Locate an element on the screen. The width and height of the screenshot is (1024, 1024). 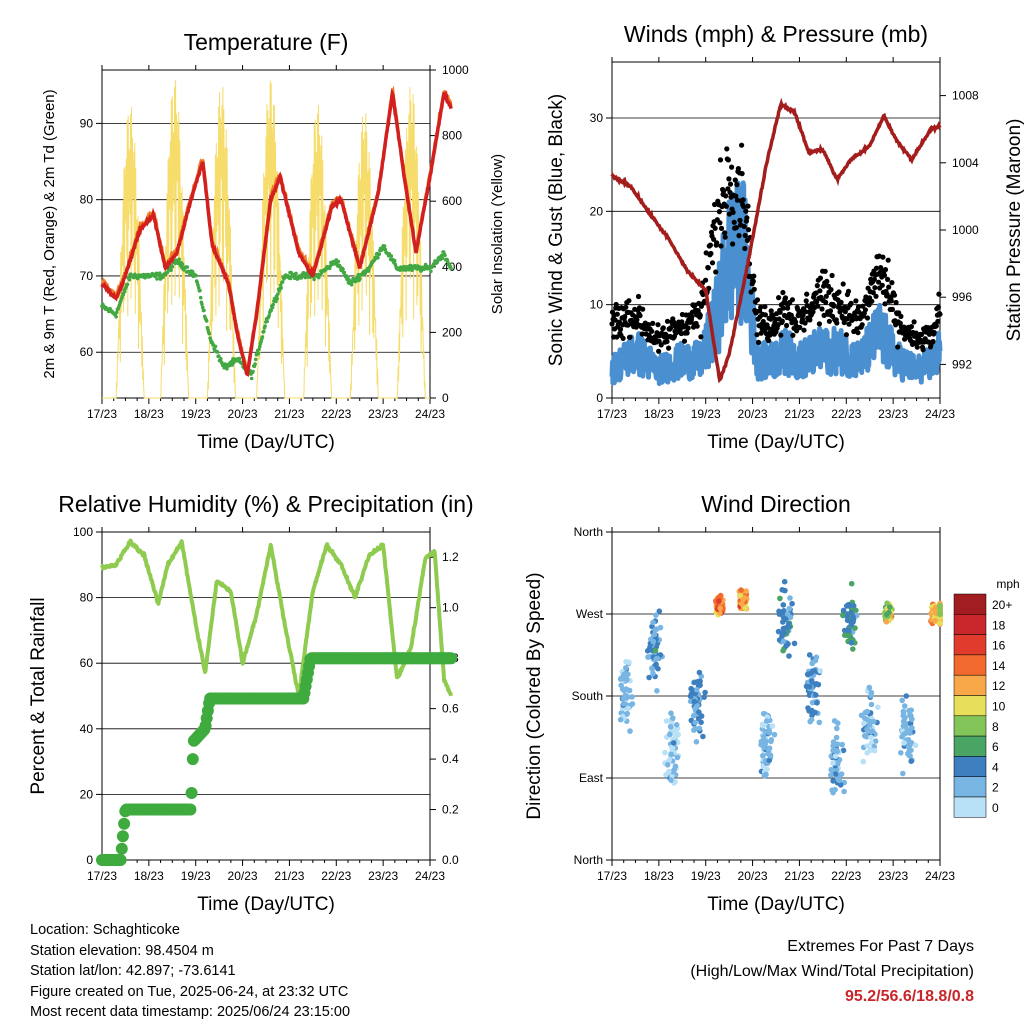
dir-title: Wind Direction is located at coordinates (776, 504).